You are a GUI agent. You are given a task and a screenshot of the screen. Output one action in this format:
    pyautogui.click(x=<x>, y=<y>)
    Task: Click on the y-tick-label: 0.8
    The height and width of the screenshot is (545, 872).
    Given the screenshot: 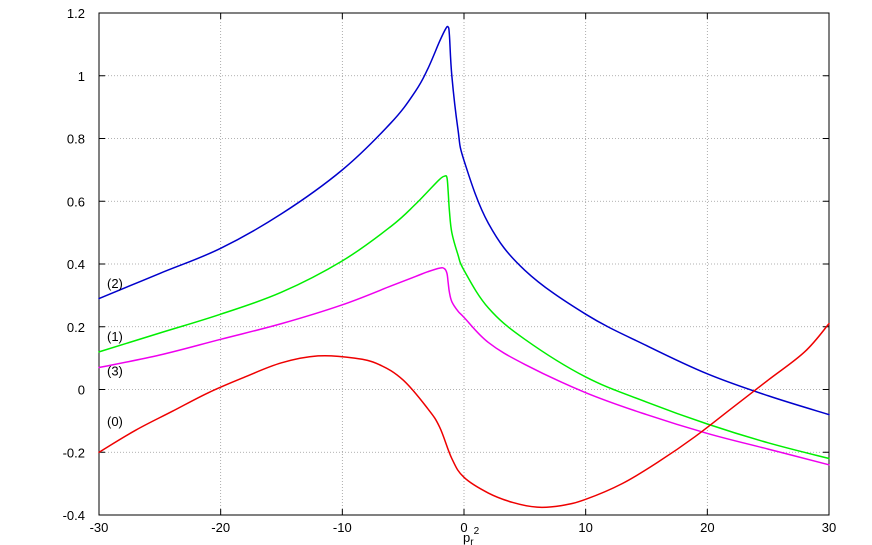 What is the action you would take?
    pyautogui.click(x=76, y=139)
    